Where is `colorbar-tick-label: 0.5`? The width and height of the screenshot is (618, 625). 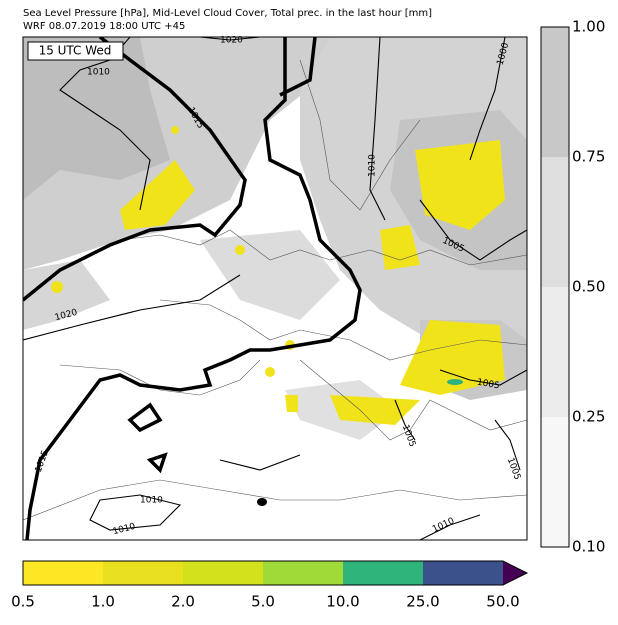 colorbar-tick-label: 0.5 is located at coordinates (23, 602).